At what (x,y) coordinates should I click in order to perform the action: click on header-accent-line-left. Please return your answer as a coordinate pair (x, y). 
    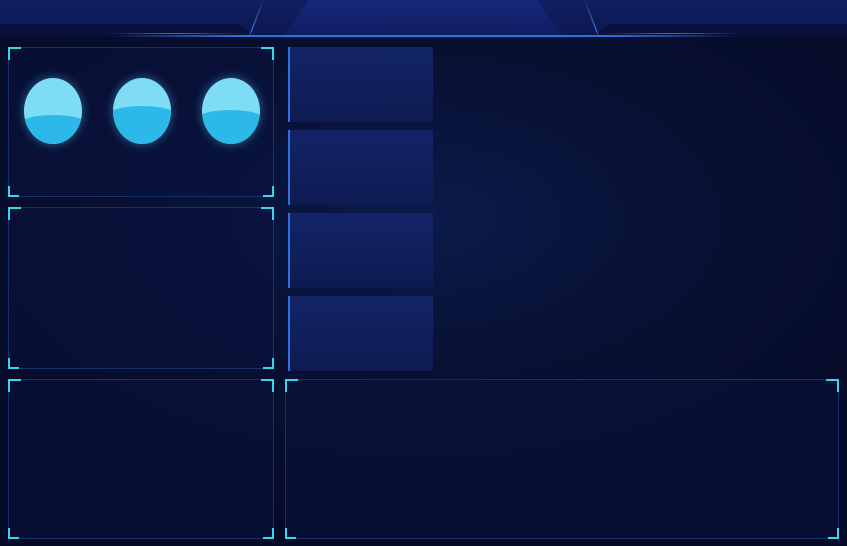
    Looking at the image, I should click on (175, 33).